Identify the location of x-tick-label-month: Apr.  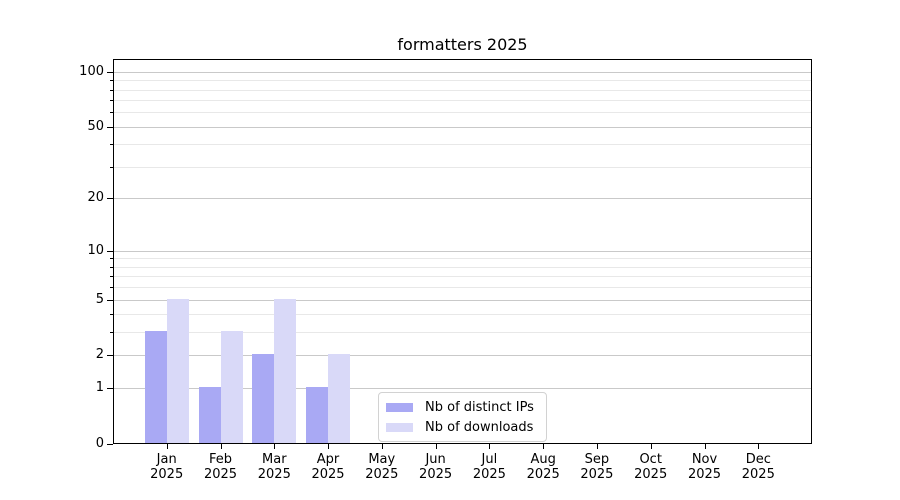
(328, 459).